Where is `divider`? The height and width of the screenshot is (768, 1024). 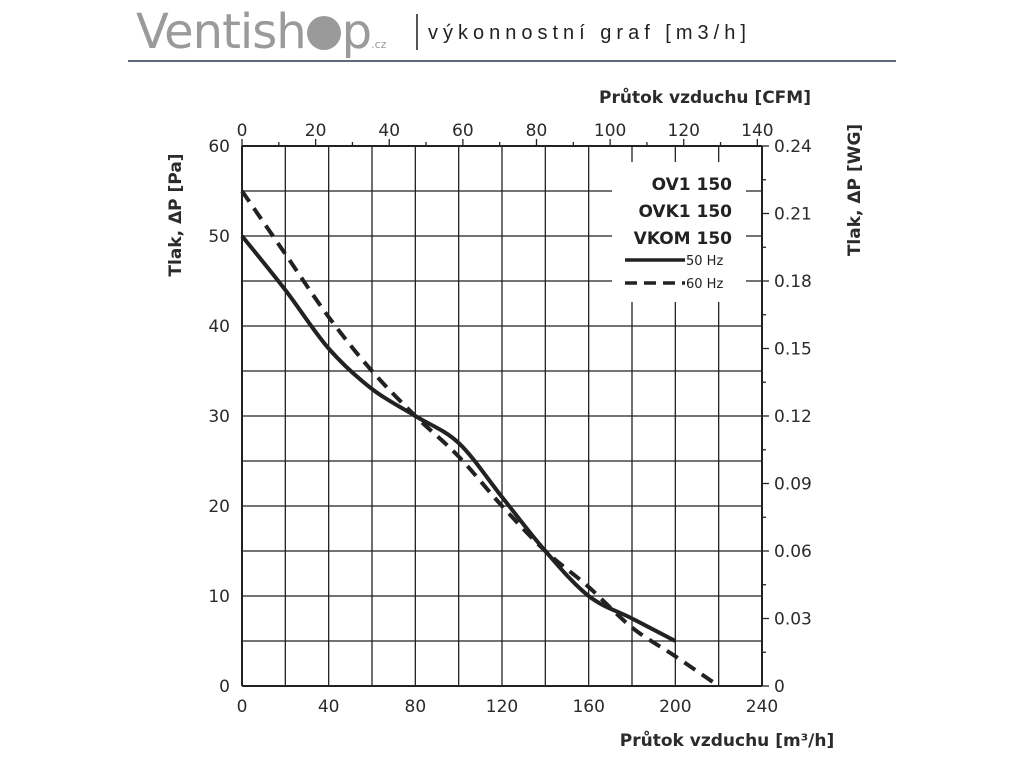 divider is located at coordinates (417, 32).